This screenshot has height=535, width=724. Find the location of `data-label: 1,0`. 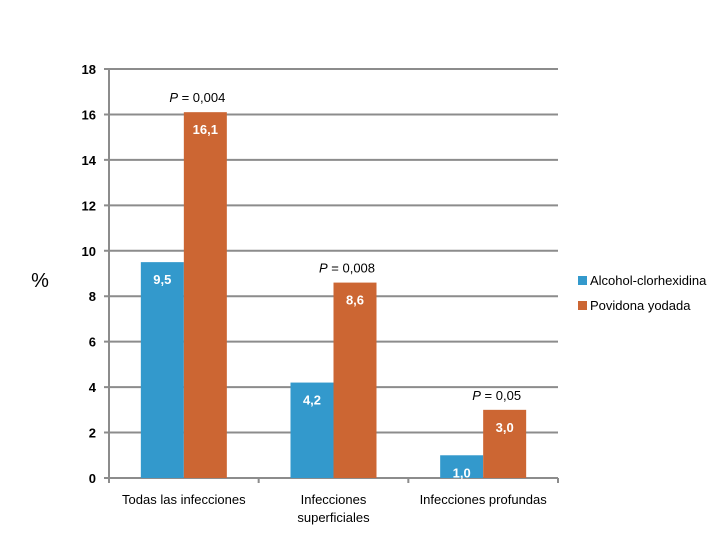

data-label: 1,0 is located at coordinates (462, 472).